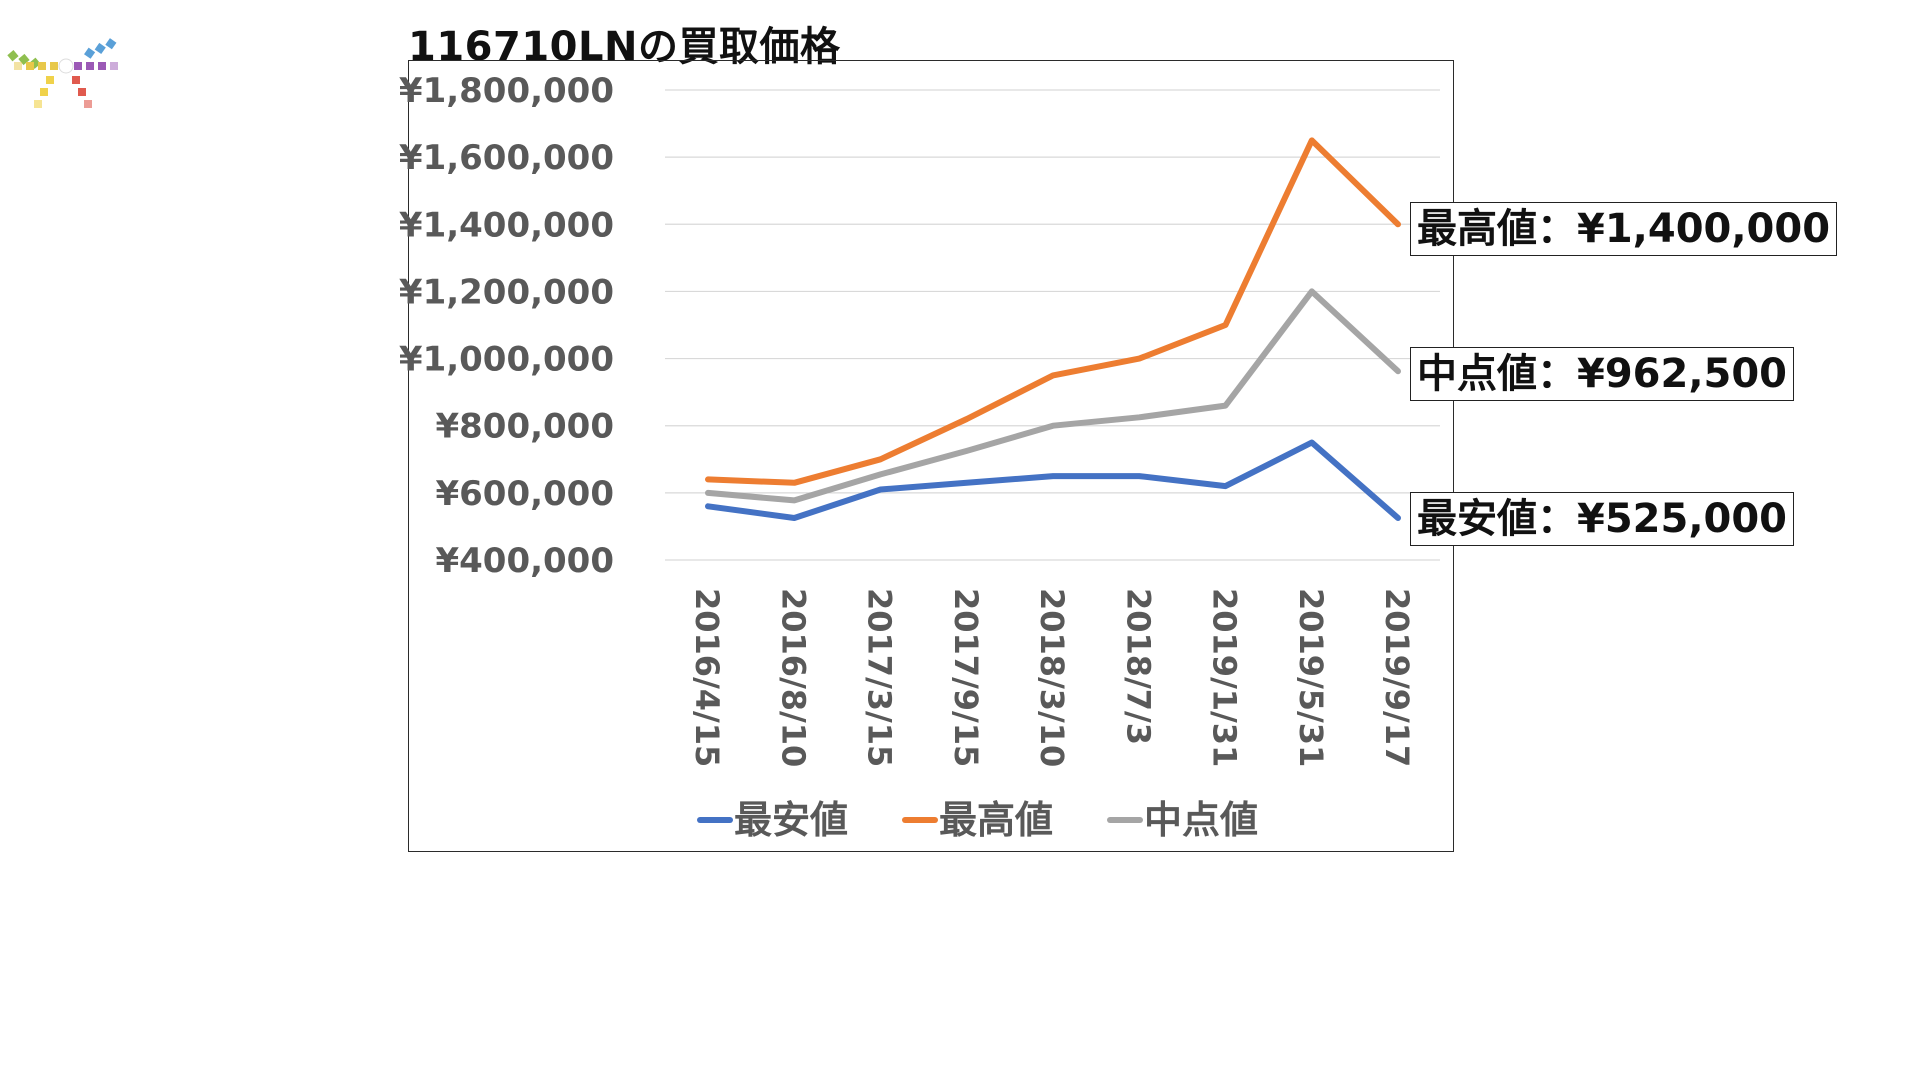 This screenshot has height=1080, width=1920. I want to click on y-tick-label: ¥1,800,000, so click(506, 91).